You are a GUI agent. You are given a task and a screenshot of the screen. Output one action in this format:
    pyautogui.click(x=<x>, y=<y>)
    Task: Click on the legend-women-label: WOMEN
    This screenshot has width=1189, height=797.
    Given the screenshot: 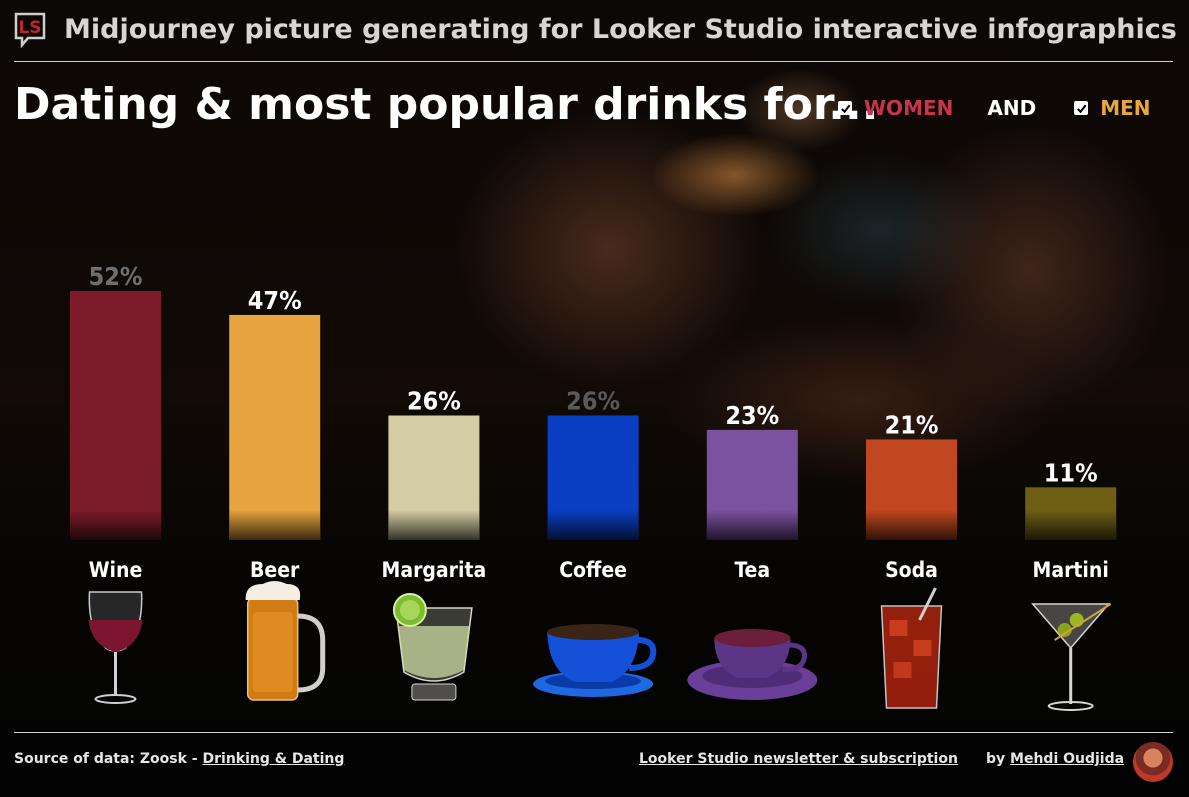 What is the action you would take?
    pyautogui.click(x=909, y=108)
    